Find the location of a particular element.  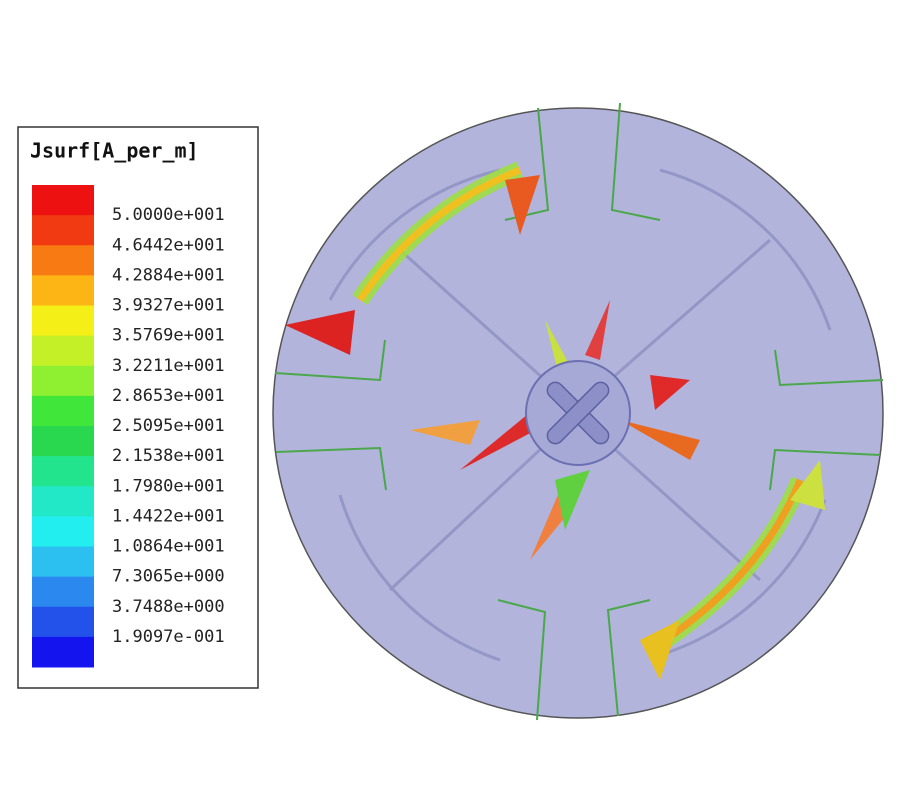

cross-bar is located at coordinates (578, 413).